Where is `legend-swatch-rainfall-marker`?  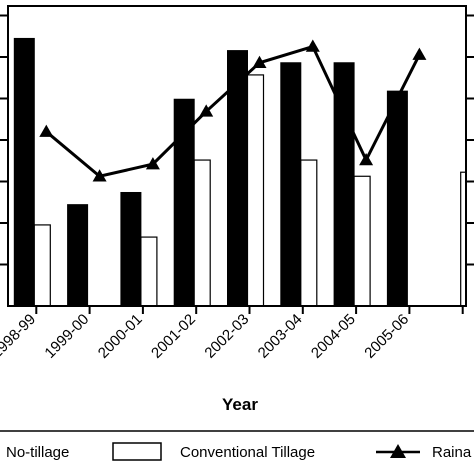
legend-swatch-rainfall-marker is located at coordinates (398, 451).